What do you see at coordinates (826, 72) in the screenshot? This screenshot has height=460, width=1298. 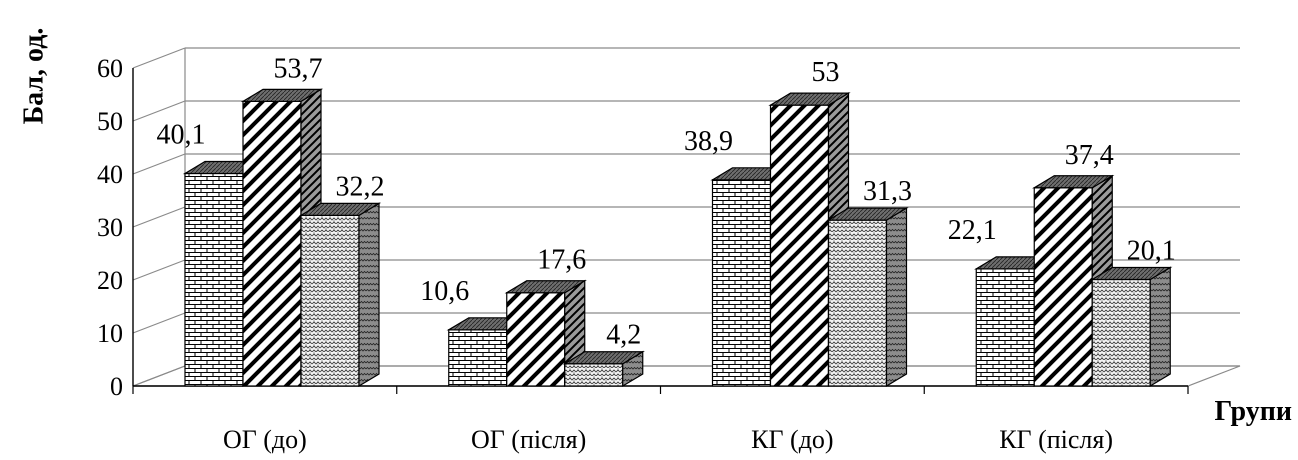 I see `data-label: 53` at bounding box center [826, 72].